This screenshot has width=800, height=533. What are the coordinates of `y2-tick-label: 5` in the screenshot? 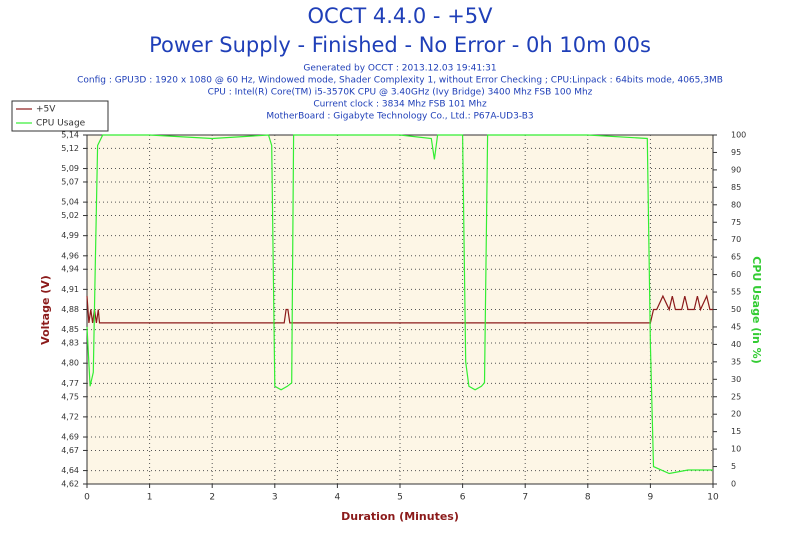 It's located at (733, 466).